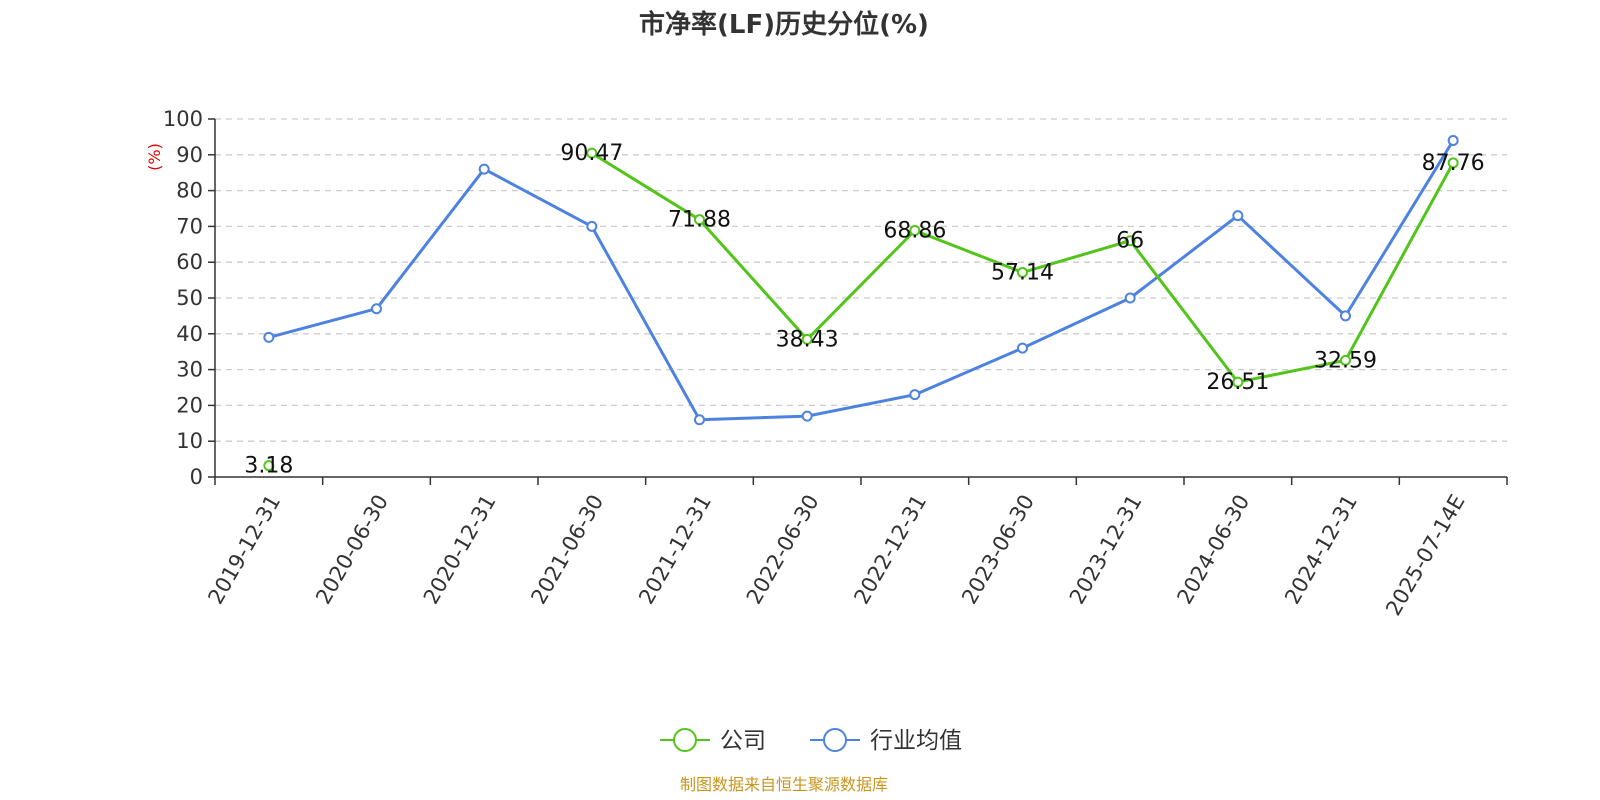 Image resolution: width=1600 pixels, height=800 pixels. Describe the element at coordinates (890, 549) in the screenshot. I see `x-tick-label: 2022-12-31` at that location.